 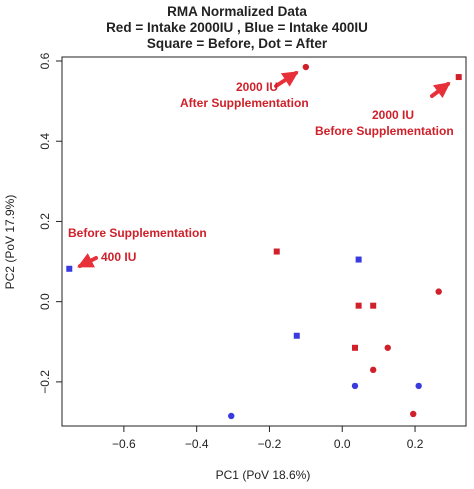 I want to click on annotation-2000-before-line-2: Before Supplementation, so click(x=384, y=131).